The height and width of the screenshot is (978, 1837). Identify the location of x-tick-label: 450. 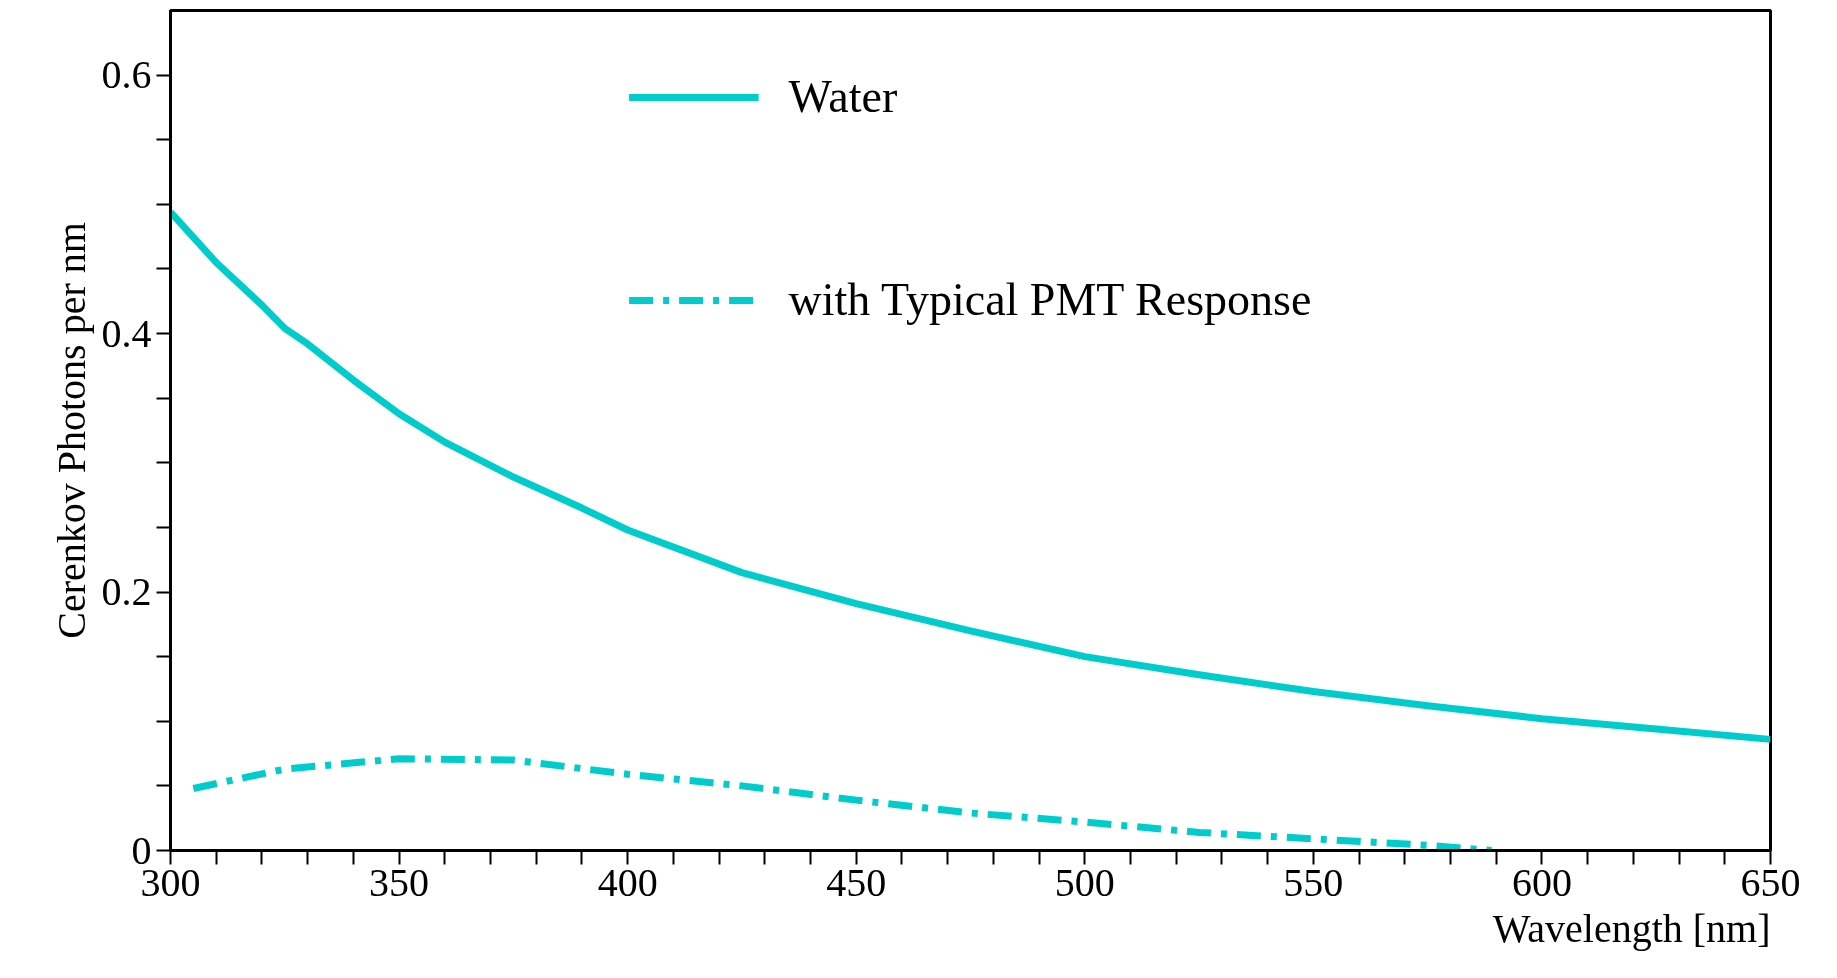
(856, 882).